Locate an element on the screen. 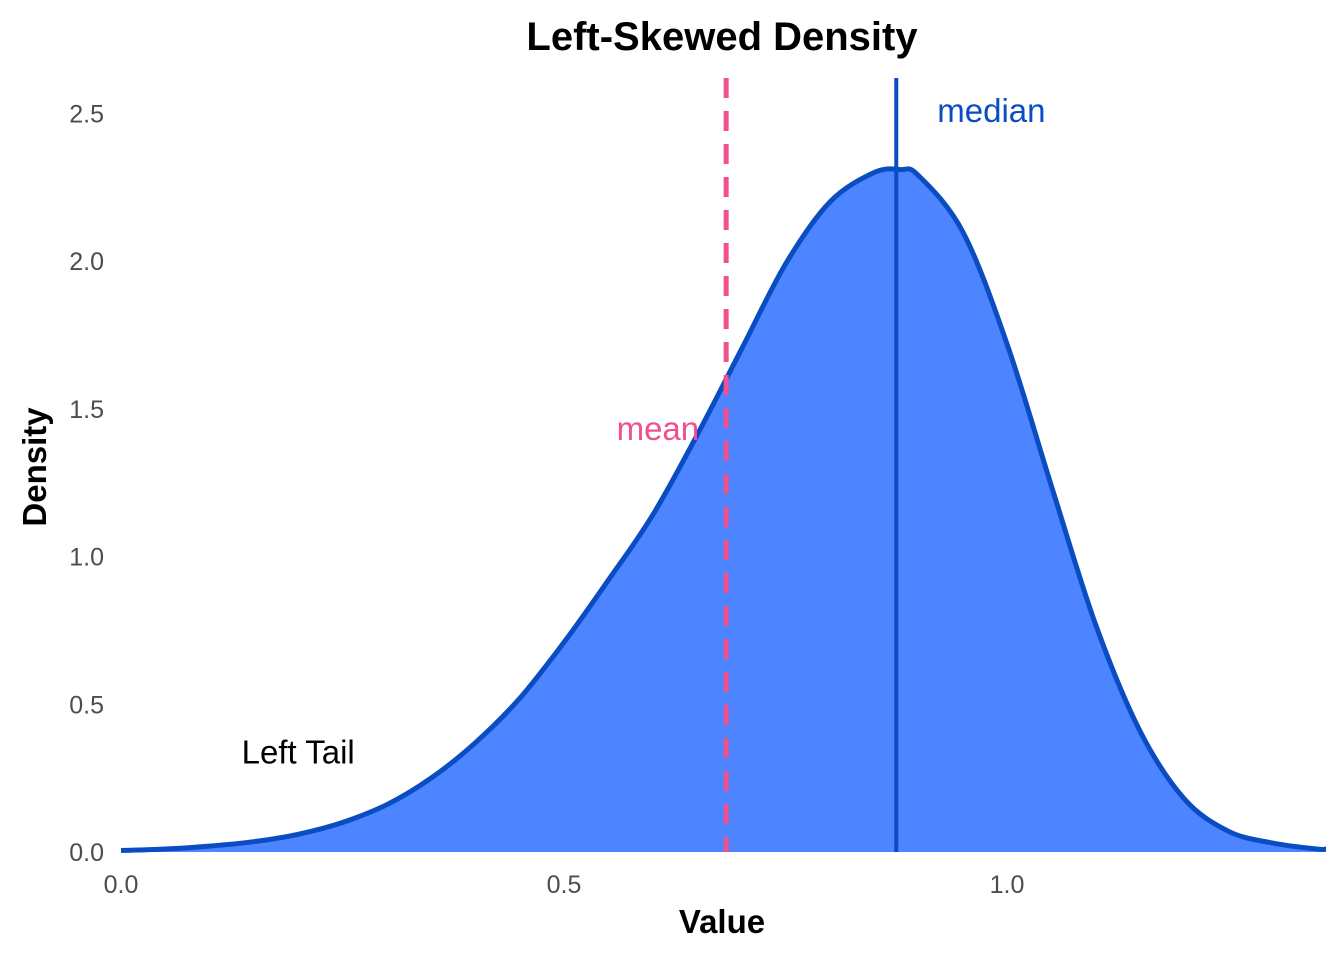 The image size is (1344, 960). left-tail-label: Left Tail is located at coordinates (298, 751).